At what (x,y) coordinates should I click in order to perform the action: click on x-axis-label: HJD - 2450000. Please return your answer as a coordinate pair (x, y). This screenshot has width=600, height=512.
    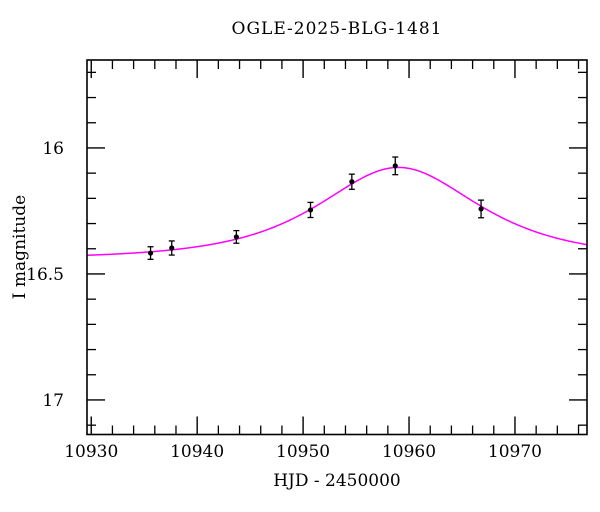
    Looking at the image, I should click on (337, 481).